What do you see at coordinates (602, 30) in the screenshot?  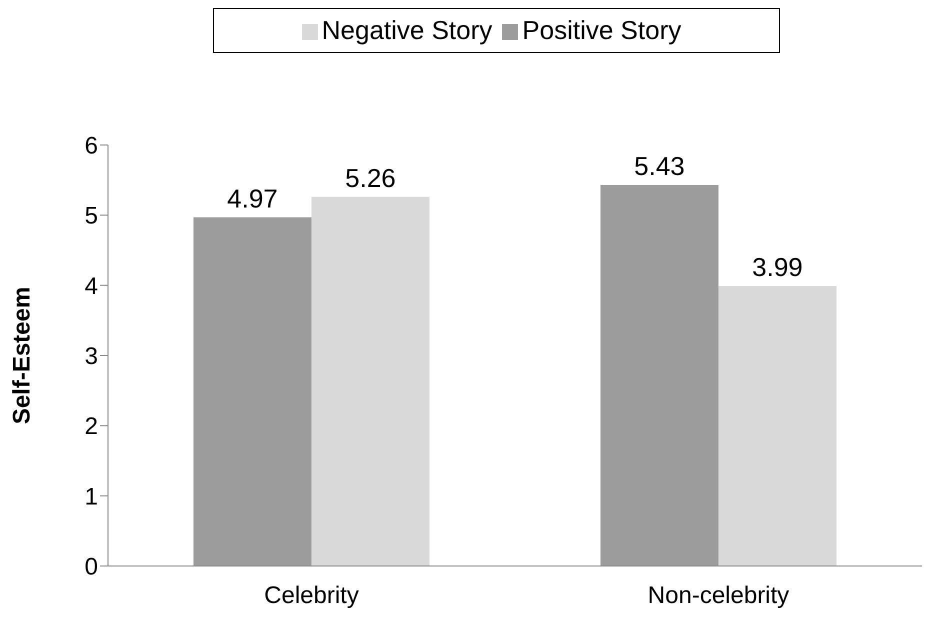 I see `legend-label: Positive Story` at bounding box center [602, 30].